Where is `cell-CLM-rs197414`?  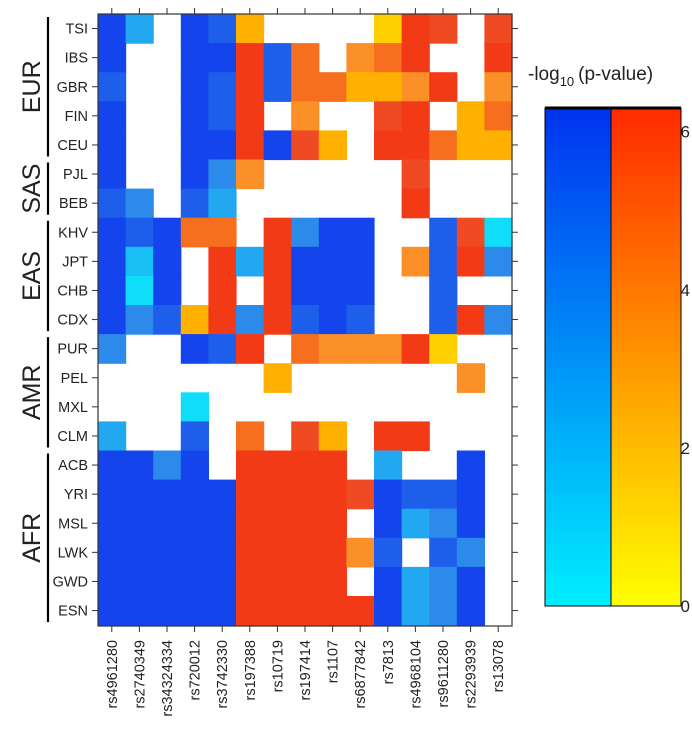
cell-CLM-rs197414 is located at coordinates (305, 436).